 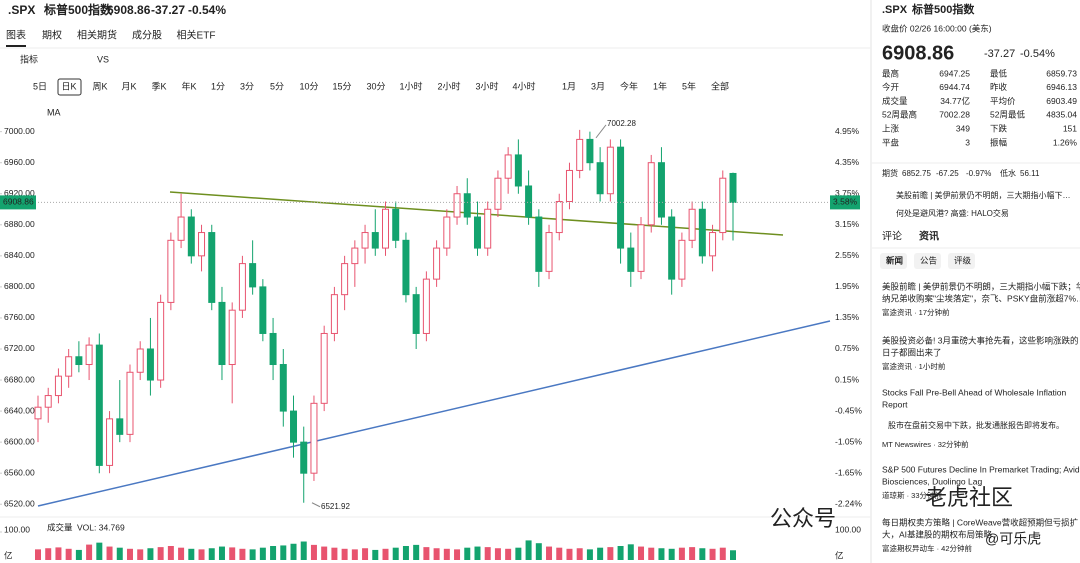 What do you see at coordinates (523, 85) in the screenshot?
I see `period: 4小时` at bounding box center [523, 85].